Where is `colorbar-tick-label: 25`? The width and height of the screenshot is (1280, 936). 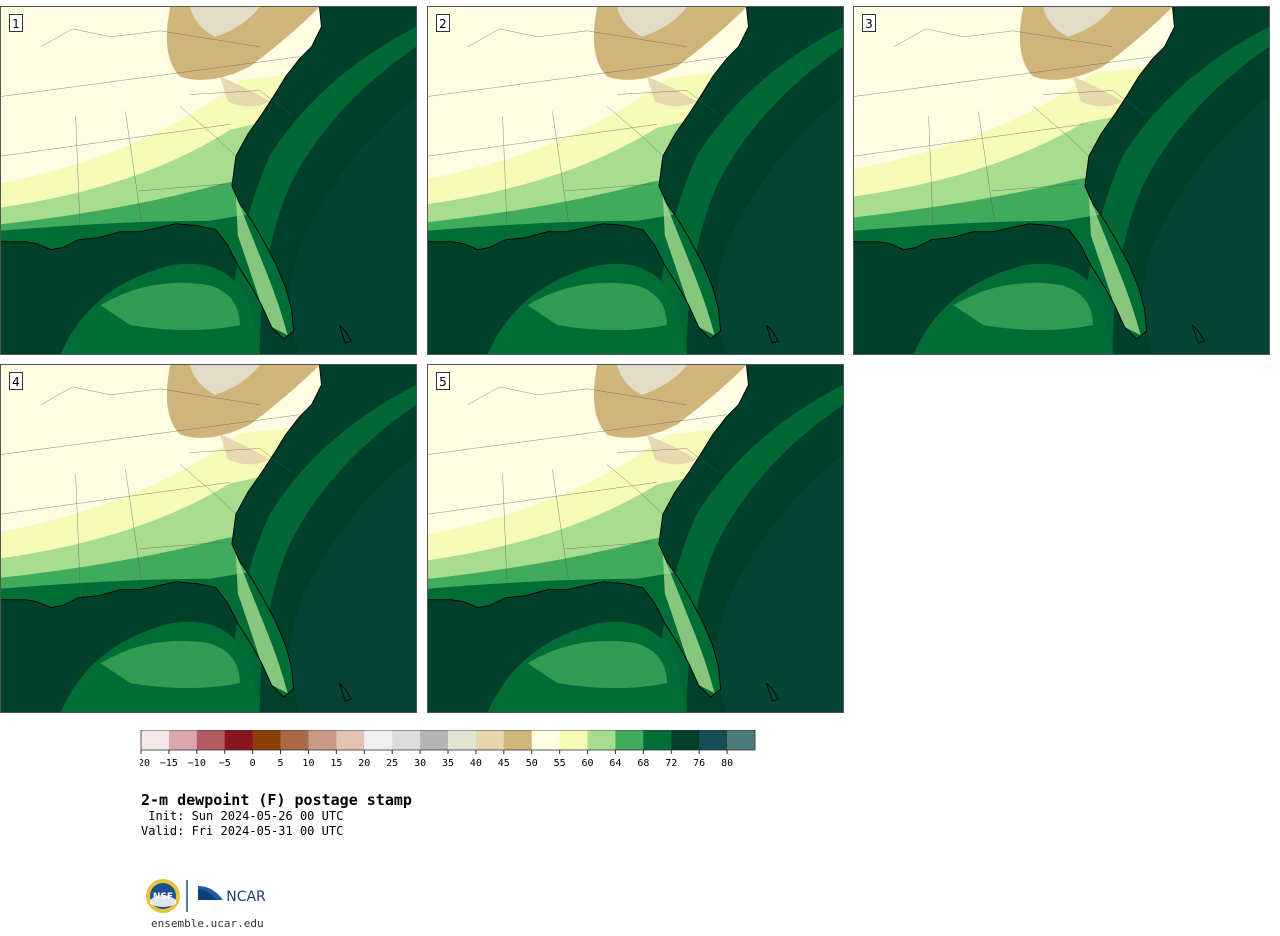 colorbar-tick-label: 25 is located at coordinates (392, 763).